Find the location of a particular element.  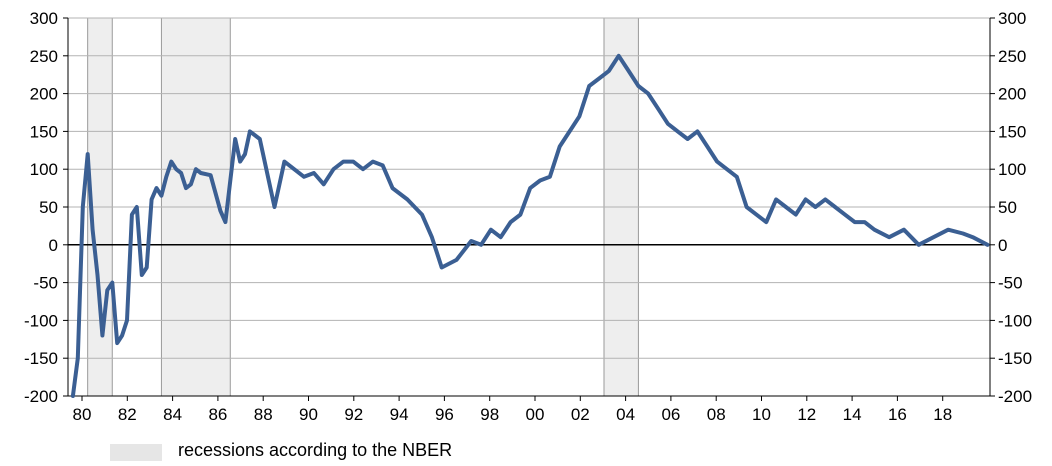

x-tick-label: 86 is located at coordinates (217, 414).